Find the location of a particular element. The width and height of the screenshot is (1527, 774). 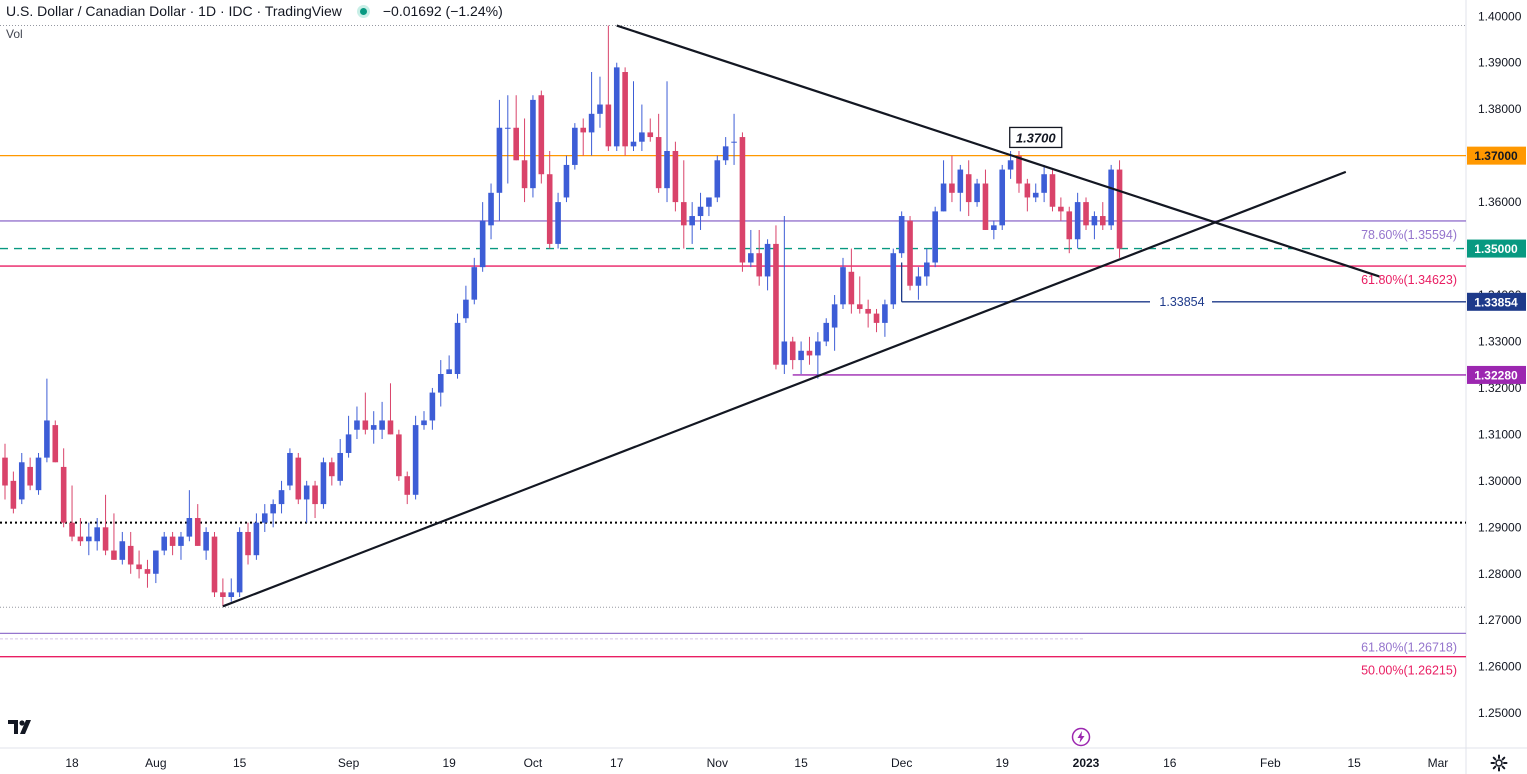

annotation-text: 1.3700 is located at coordinates (1036, 137).